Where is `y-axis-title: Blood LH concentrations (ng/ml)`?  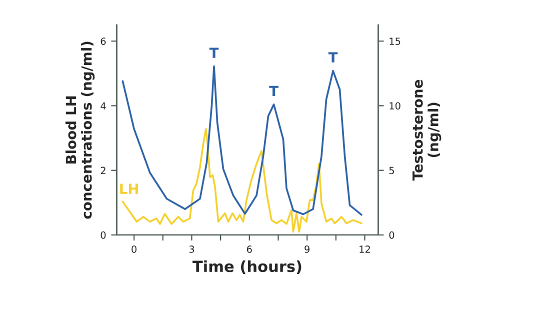 y-axis-title: Blood LH concentrations (ng/ml) is located at coordinates (80, 130).